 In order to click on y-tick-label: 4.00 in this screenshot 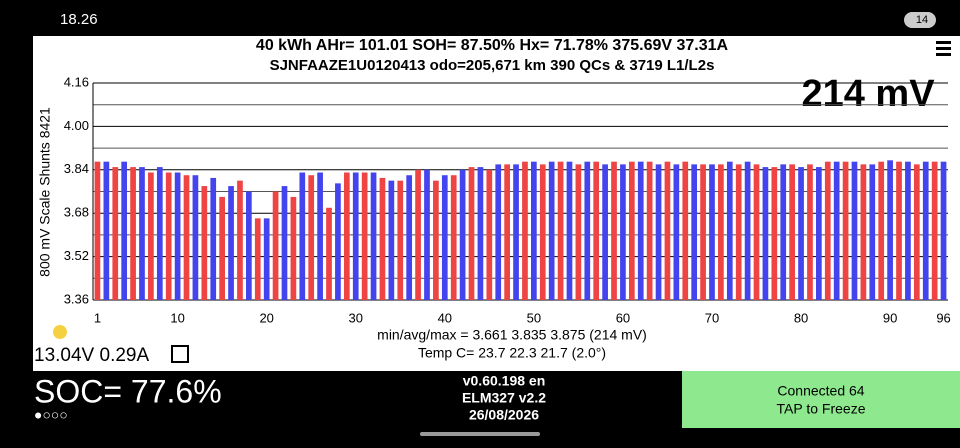, I will do `click(76, 125)`.